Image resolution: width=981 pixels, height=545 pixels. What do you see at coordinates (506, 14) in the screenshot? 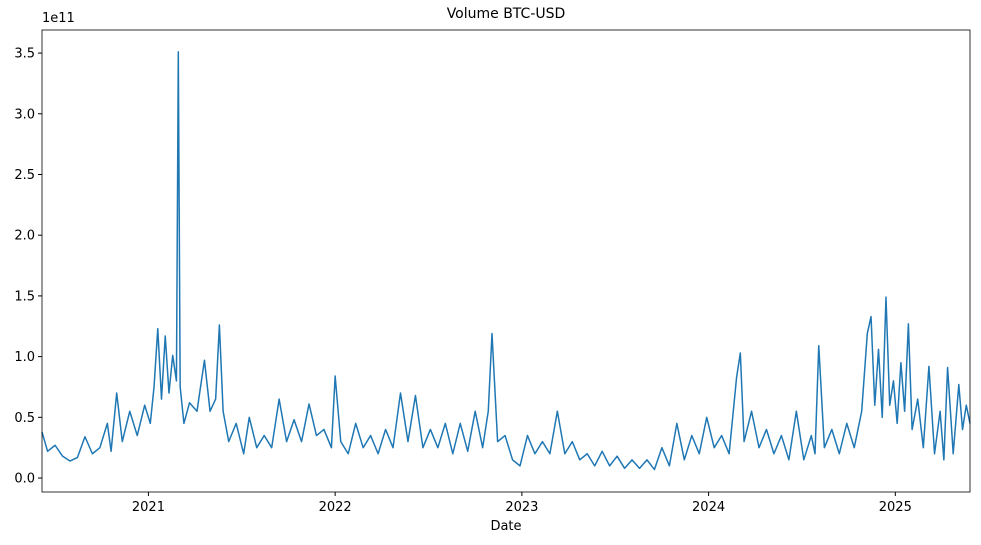
I see `chart-title: Volume BTC-USD` at bounding box center [506, 14].